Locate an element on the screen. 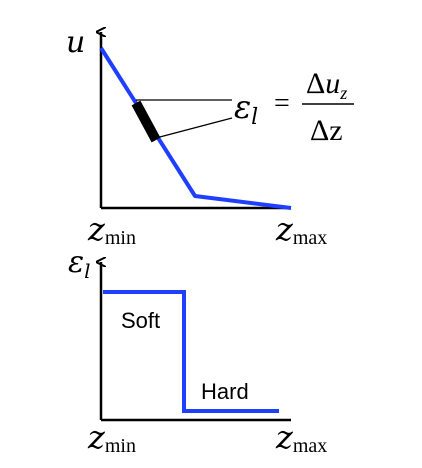  equation-denominator: Δz is located at coordinates (326, 130).